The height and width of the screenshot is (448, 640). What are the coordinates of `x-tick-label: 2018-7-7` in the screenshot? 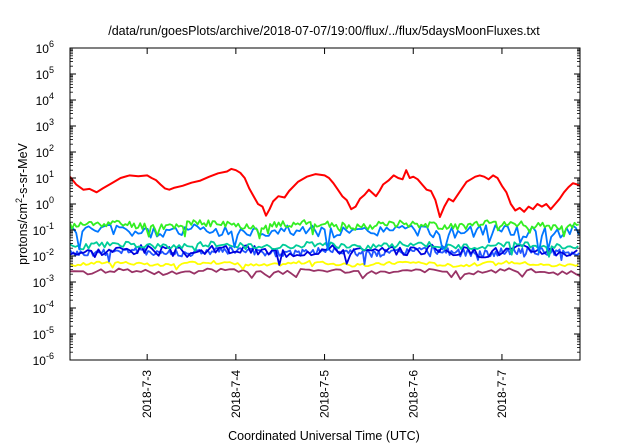 It's located at (502, 394).